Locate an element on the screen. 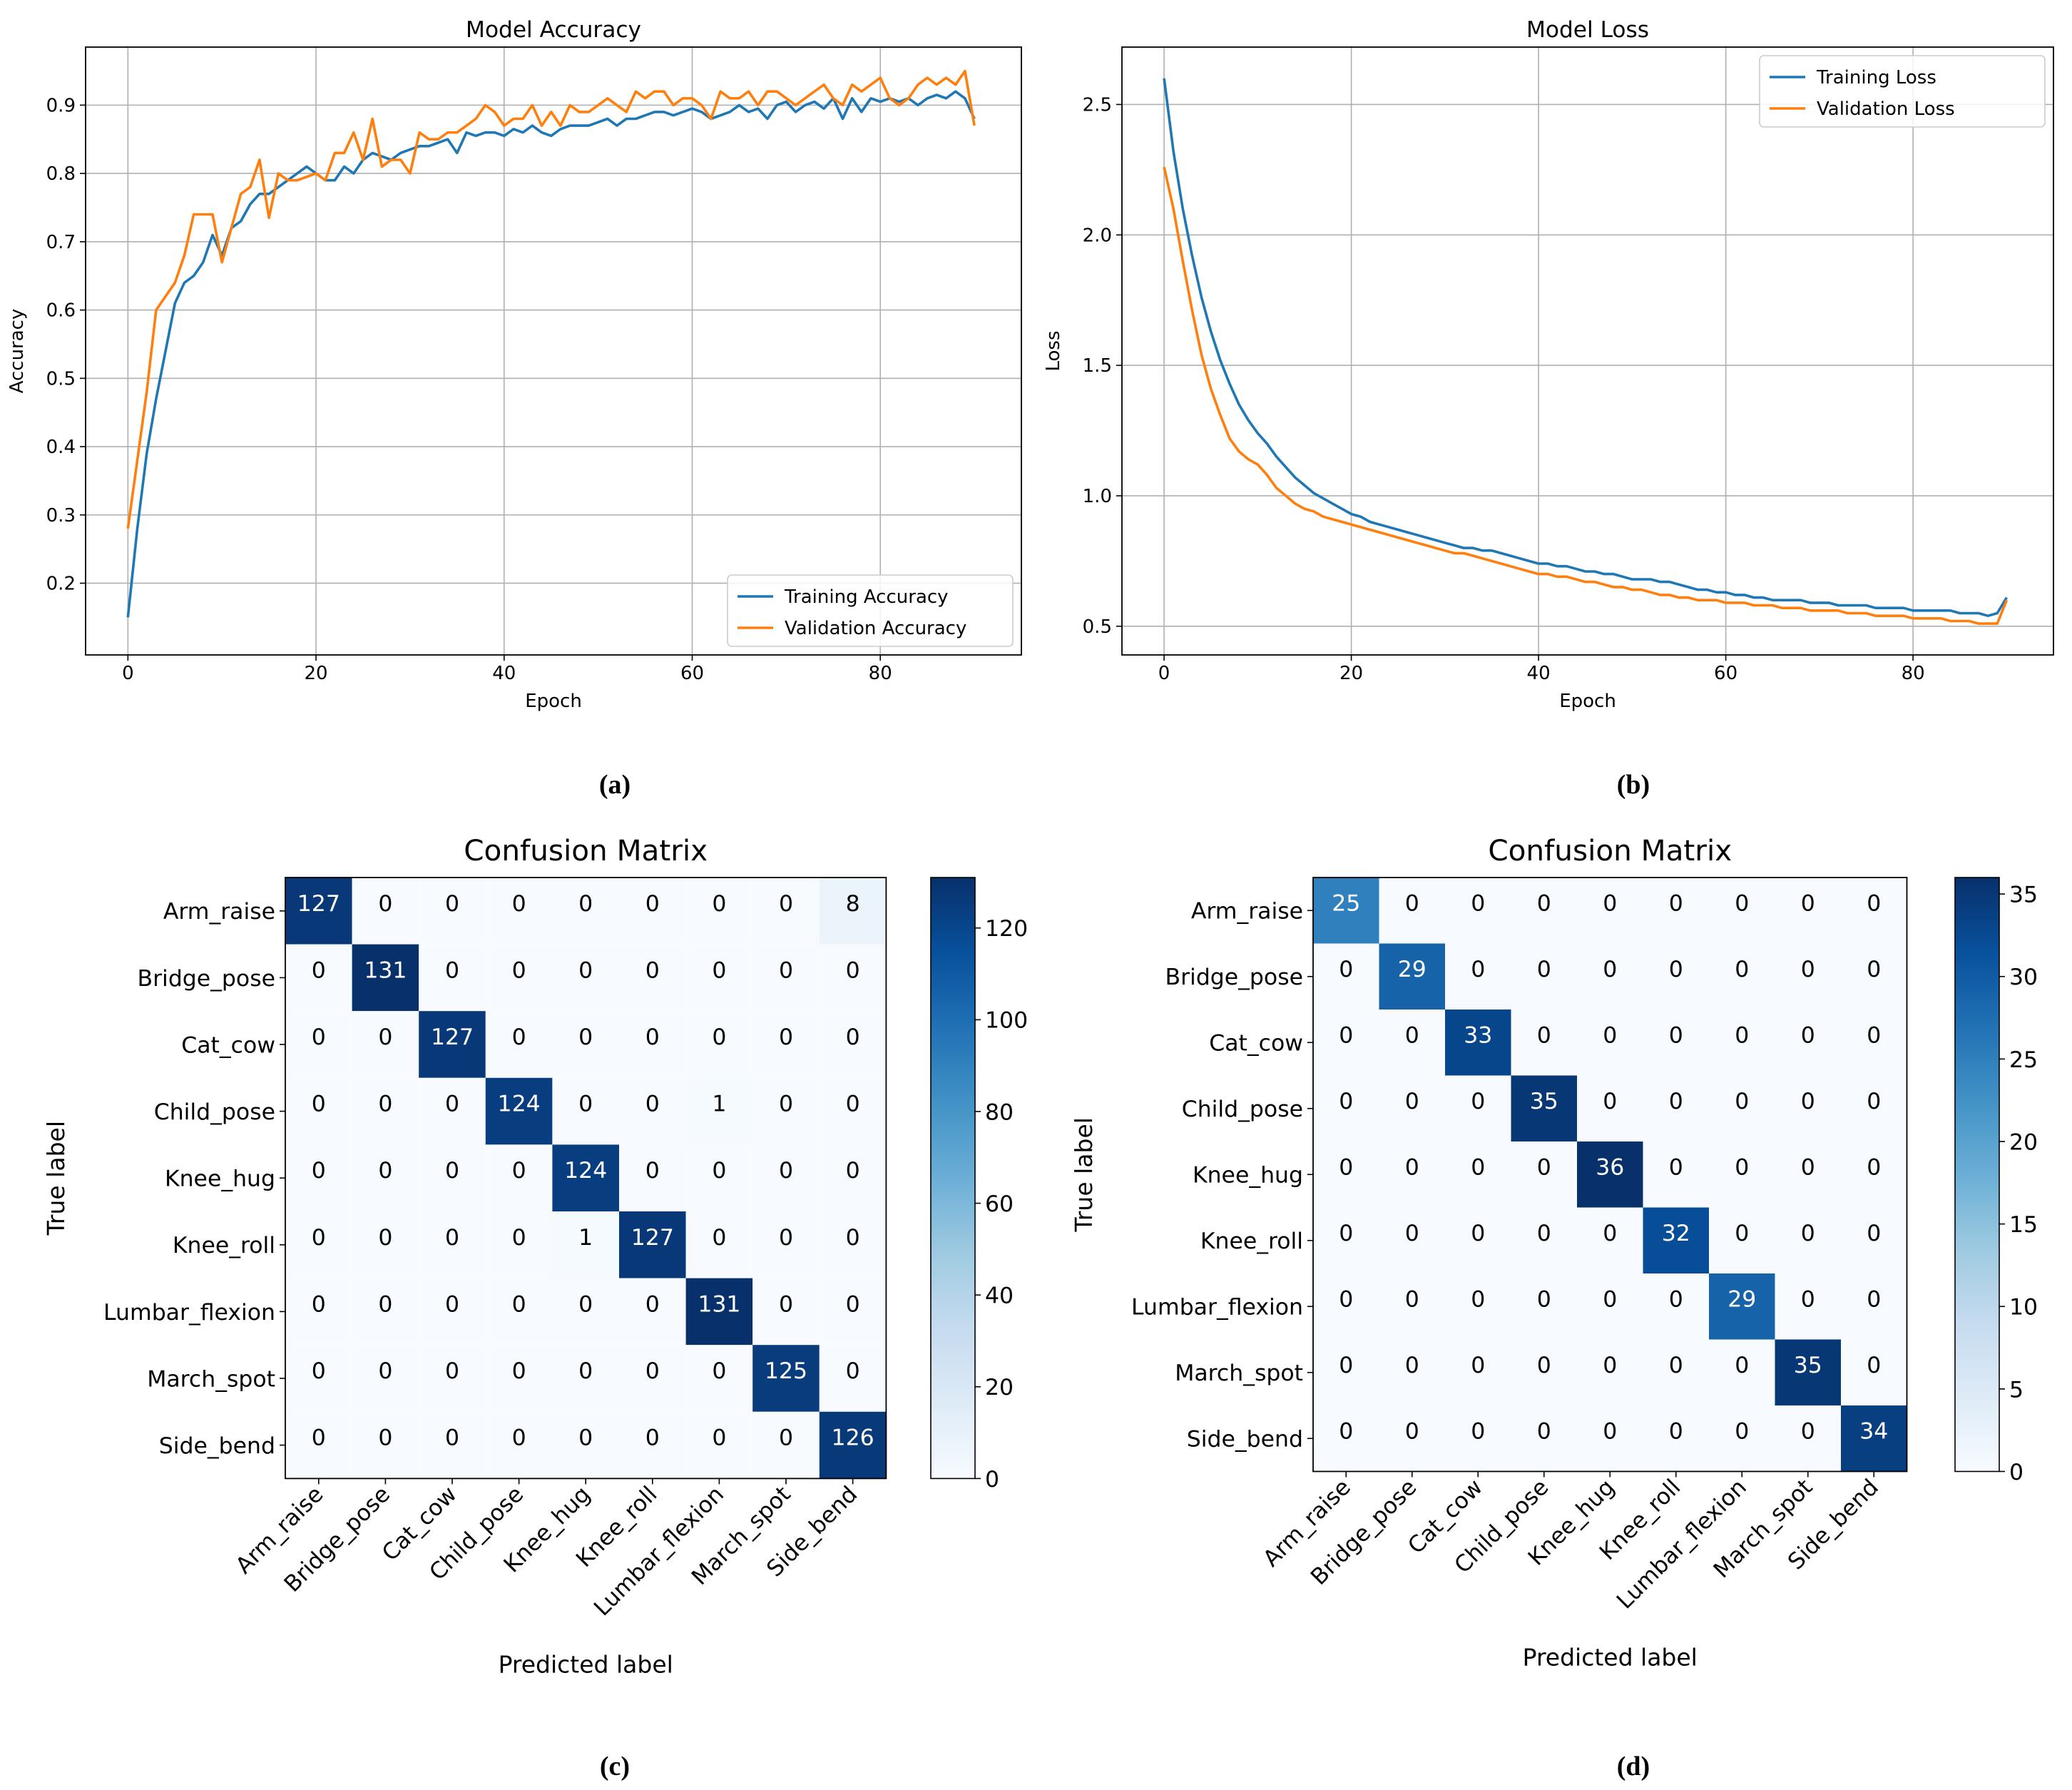 The height and width of the screenshot is (1790, 2072). panel-label-d: (d) is located at coordinates (1634, 1766).